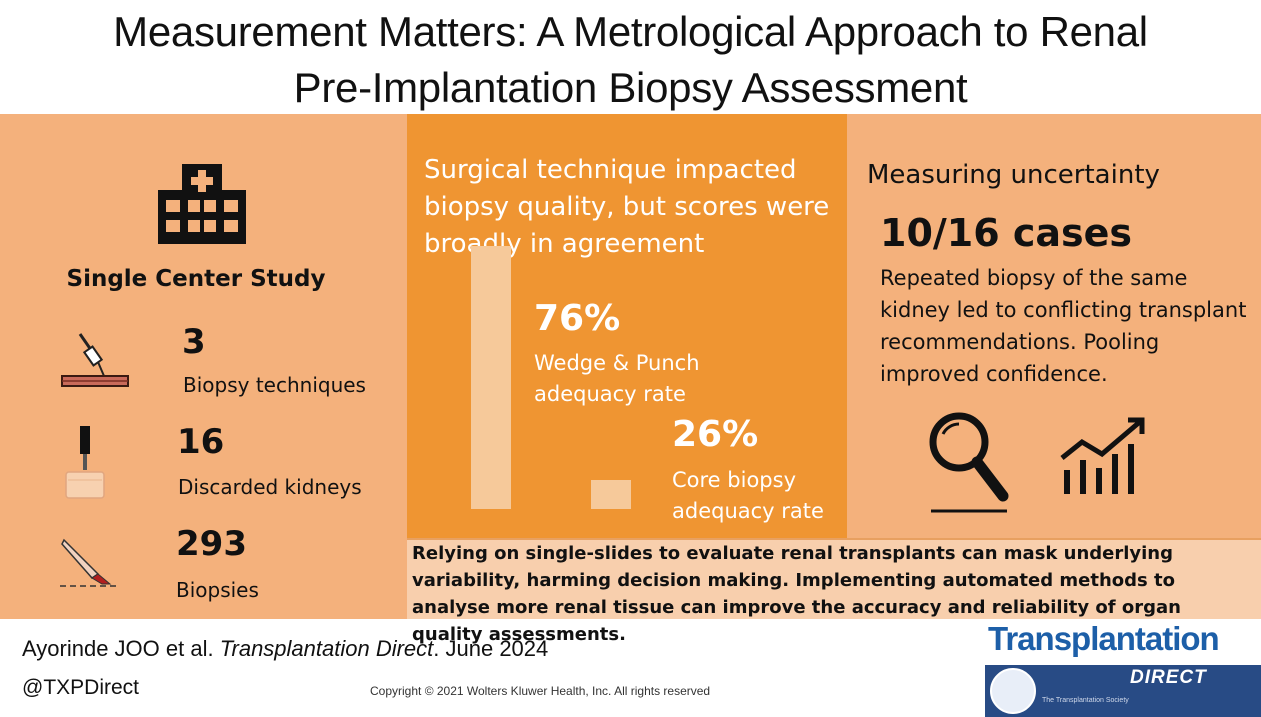  Describe the element at coordinates (201, 442) in the screenshot. I see `stat-kidneys-value: 16` at that location.